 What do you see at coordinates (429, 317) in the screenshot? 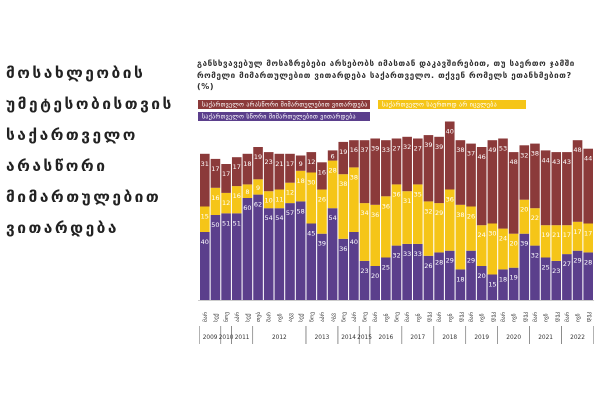
I see `month-tick: დეკ` at bounding box center [429, 317].